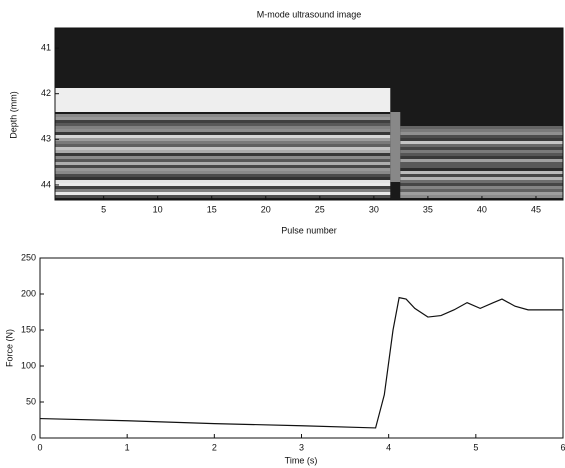 The height and width of the screenshot is (468, 565). I want to click on x-tick-label: 10, so click(158, 209).